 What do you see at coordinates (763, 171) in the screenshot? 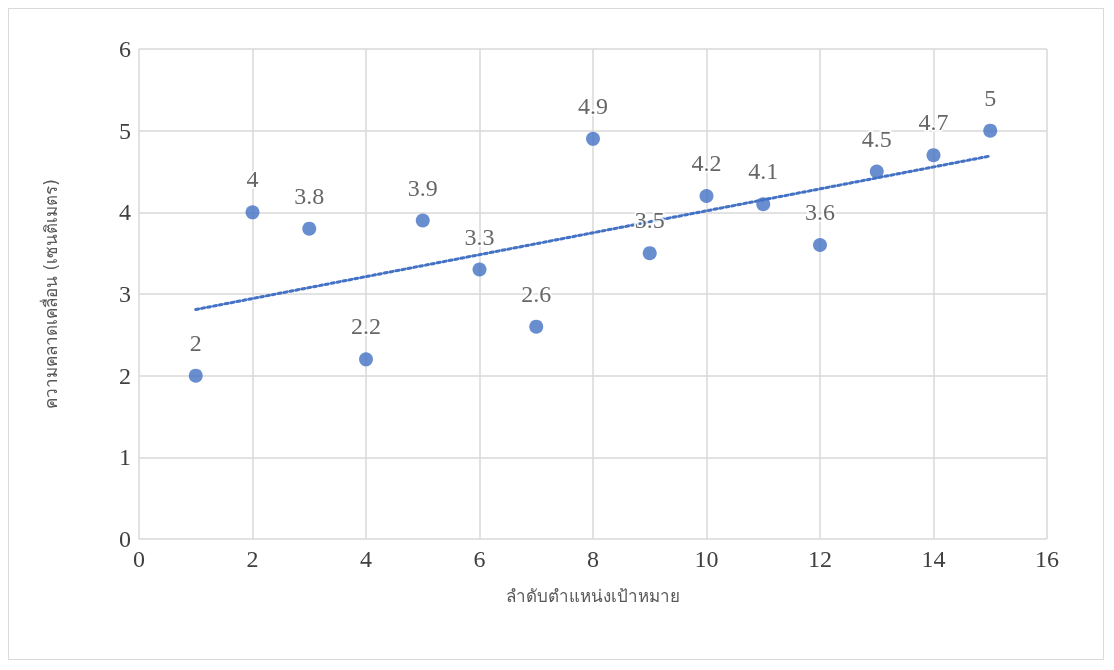
I see `data-label: 4.1` at bounding box center [763, 171].